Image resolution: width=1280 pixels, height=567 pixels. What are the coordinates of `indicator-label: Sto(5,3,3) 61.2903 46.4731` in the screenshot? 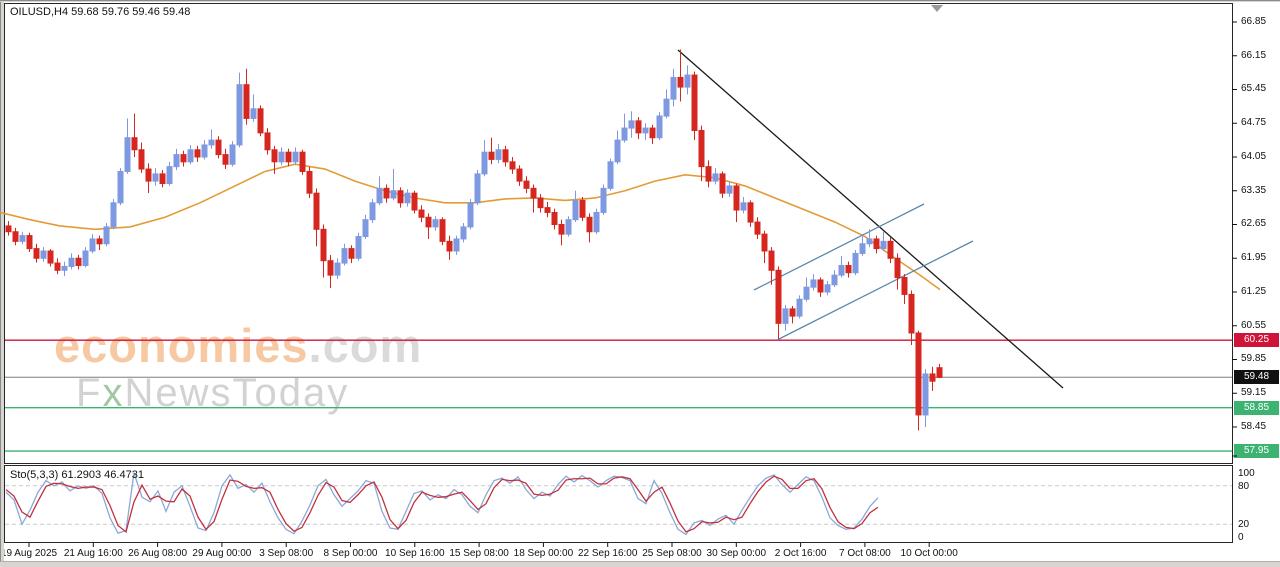 It's located at (77, 475).